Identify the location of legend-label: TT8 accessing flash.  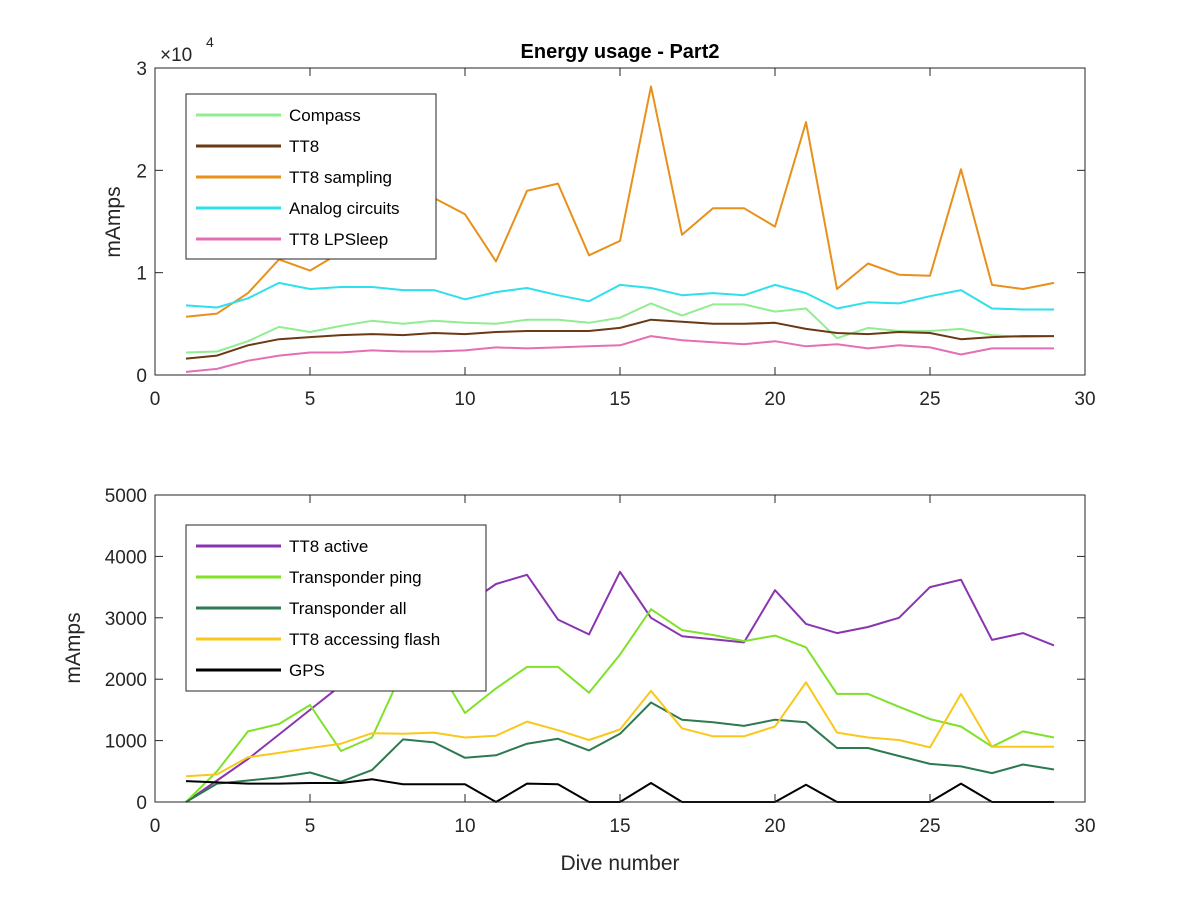
(364, 639).